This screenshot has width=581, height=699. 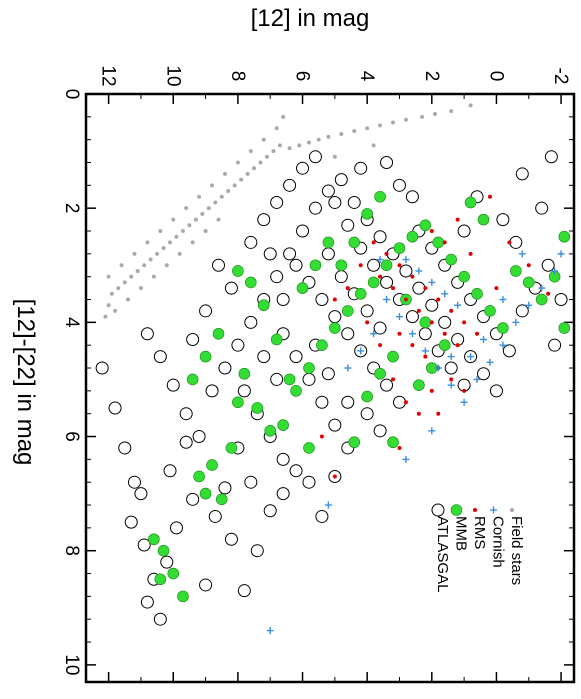 I want to click on x-tick-label: 4, so click(x=366, y=76).